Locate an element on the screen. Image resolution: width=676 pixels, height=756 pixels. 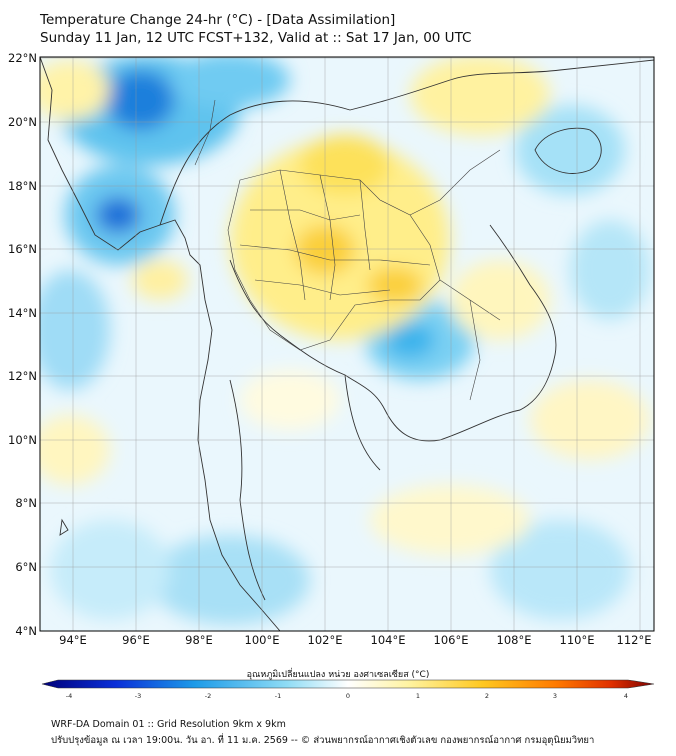
lon-label: 108°E is located at coordinates (514, 640).